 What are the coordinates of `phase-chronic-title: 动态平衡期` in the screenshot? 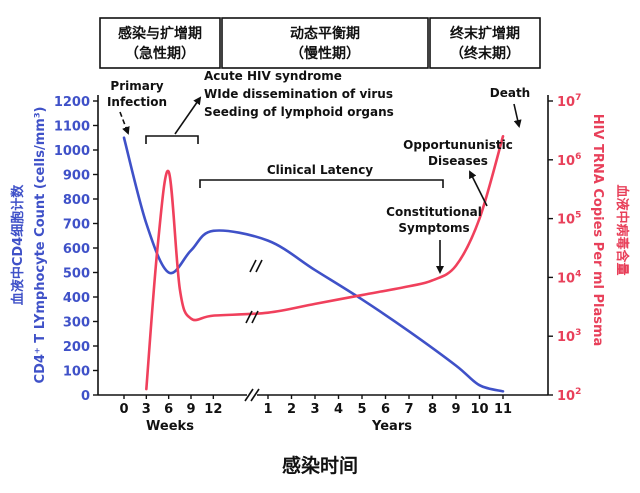 It's located at (325, 33).